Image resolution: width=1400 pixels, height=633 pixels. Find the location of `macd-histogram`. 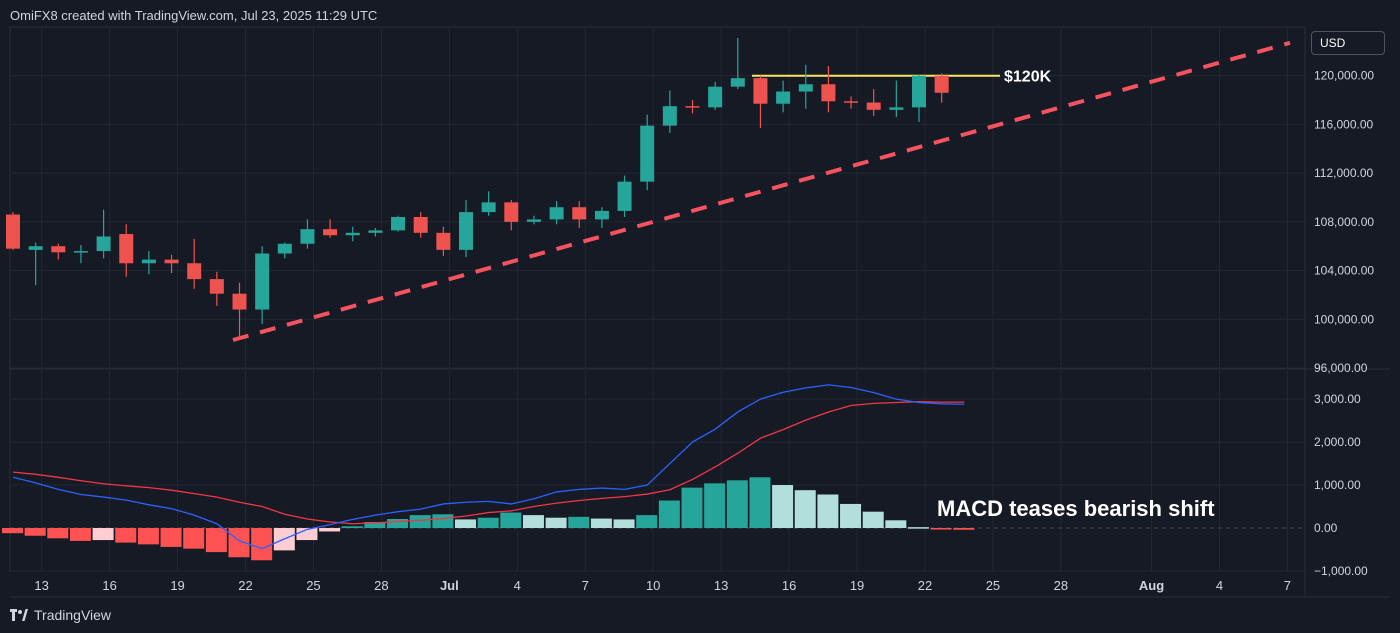

macd-histogram is located at coordinates (488, 519).